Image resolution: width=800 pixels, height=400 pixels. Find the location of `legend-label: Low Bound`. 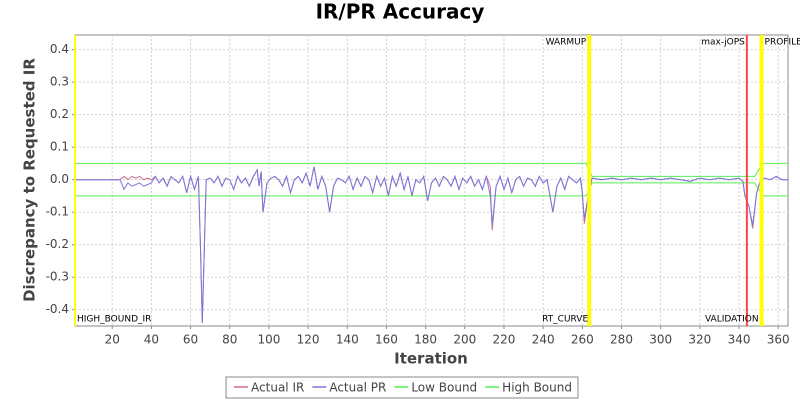

legend-label: Low Bound is located at coordinates (444, 388).